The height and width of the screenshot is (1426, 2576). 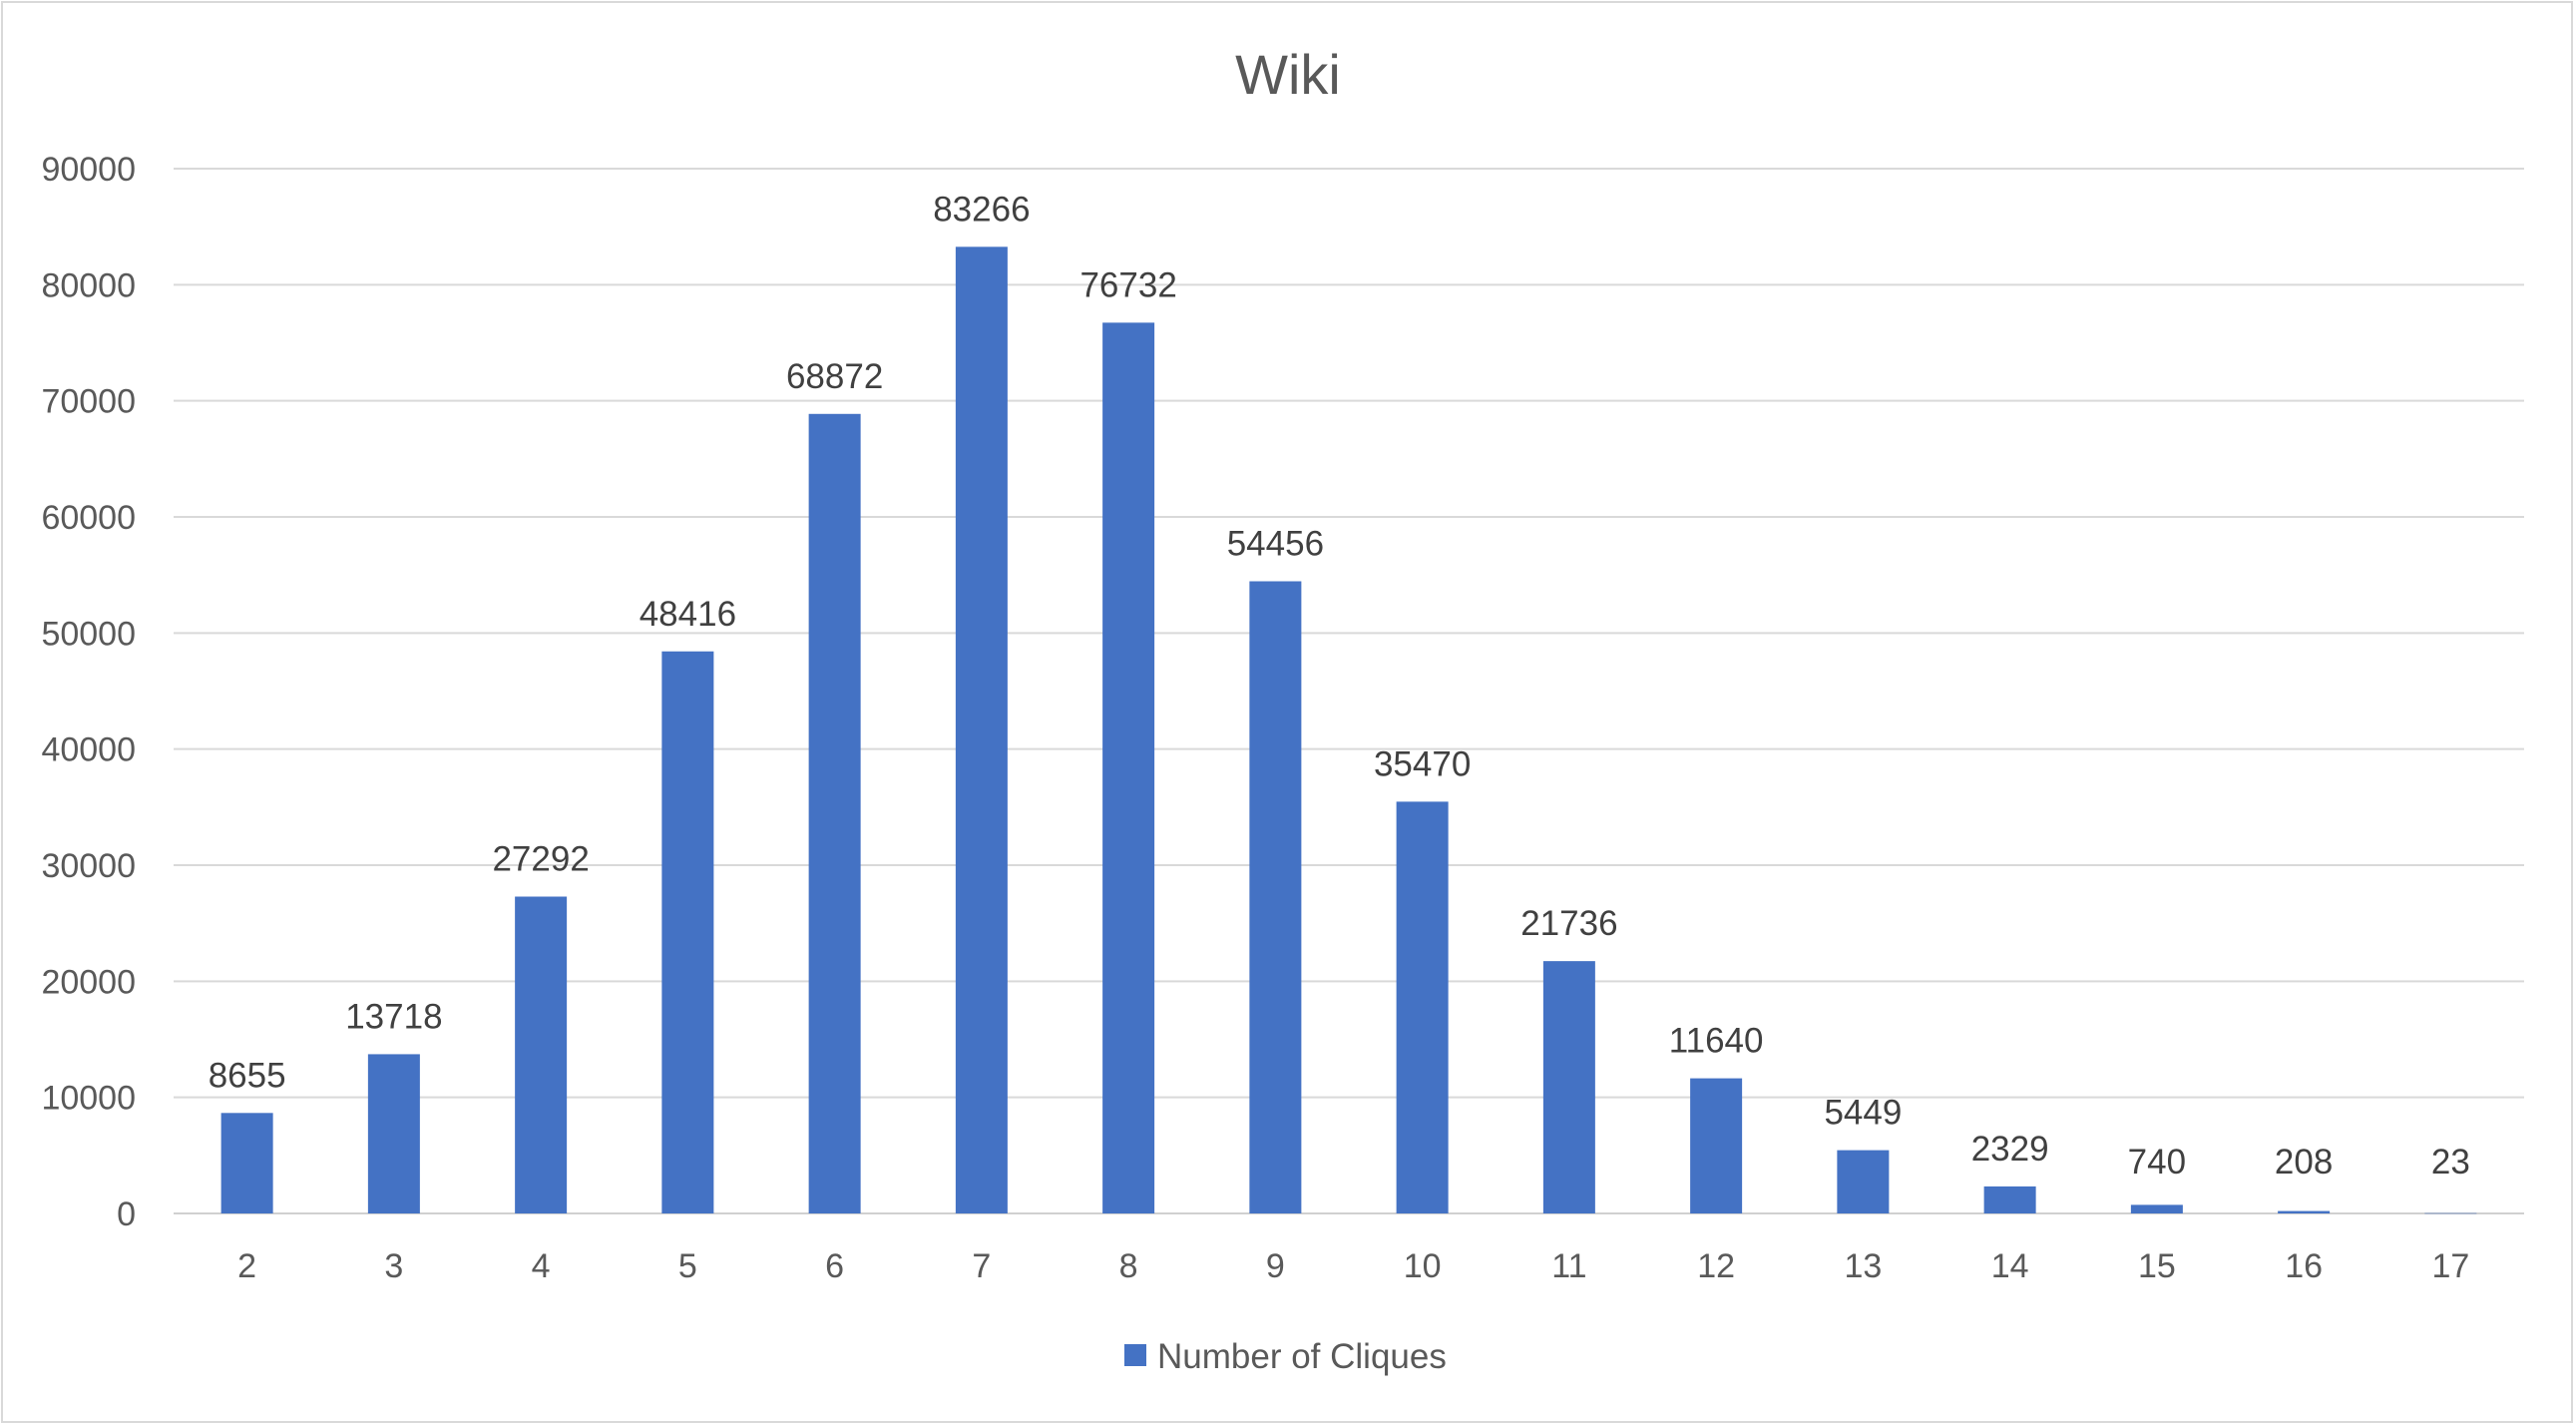 I want to click on x-tick-label: 17, so click(x=2450, y=1266).